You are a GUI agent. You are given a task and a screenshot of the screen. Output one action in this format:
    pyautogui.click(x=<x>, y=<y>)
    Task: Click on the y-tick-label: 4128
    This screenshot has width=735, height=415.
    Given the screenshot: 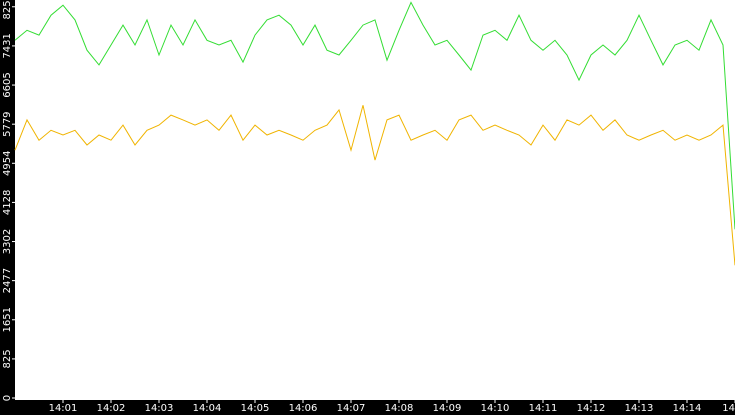 What is the action you would take?
    pyautogui.click(x=7, y=202)
    